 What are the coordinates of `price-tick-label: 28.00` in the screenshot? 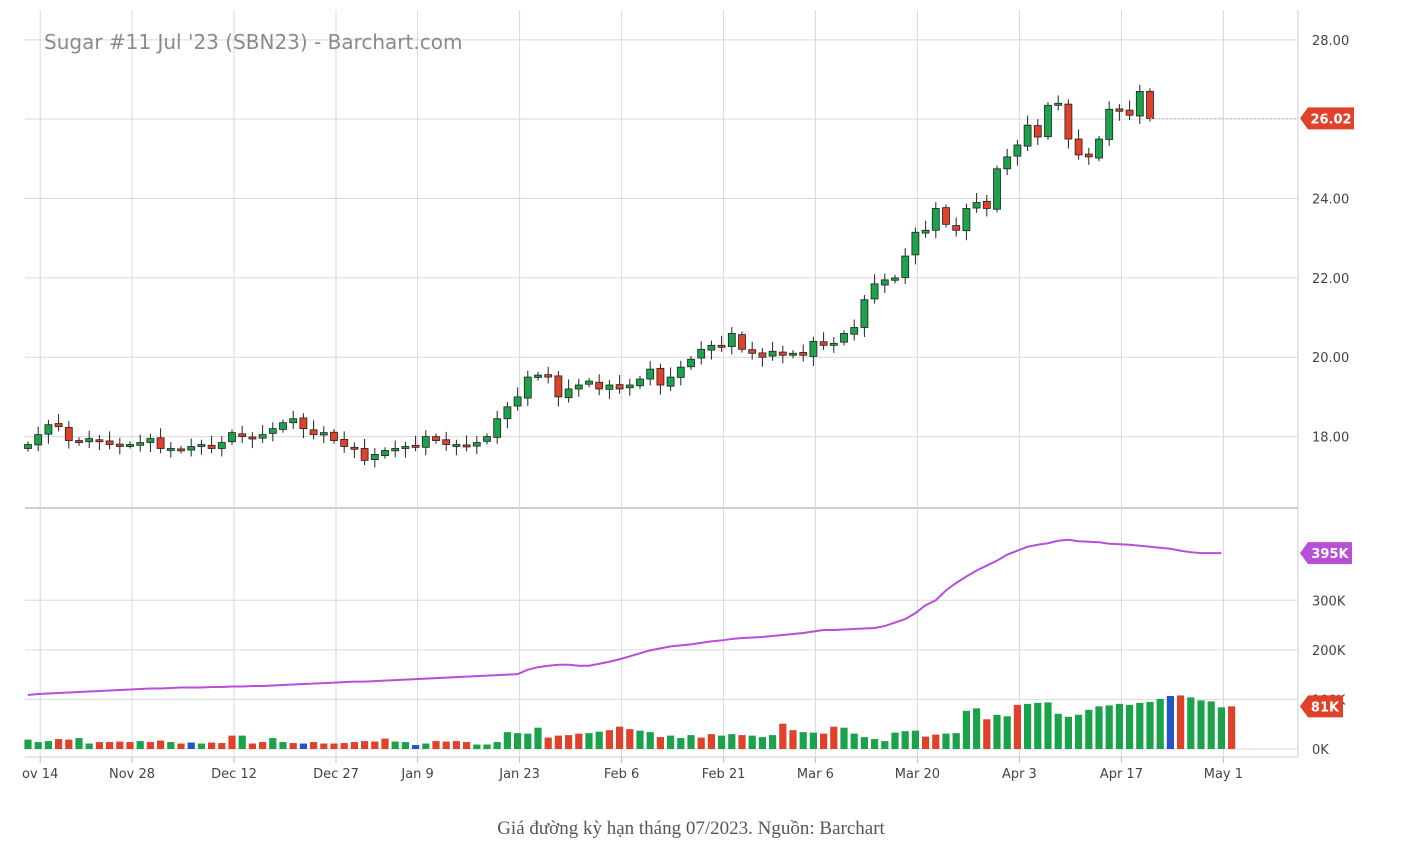 It's located at (1330, 41).